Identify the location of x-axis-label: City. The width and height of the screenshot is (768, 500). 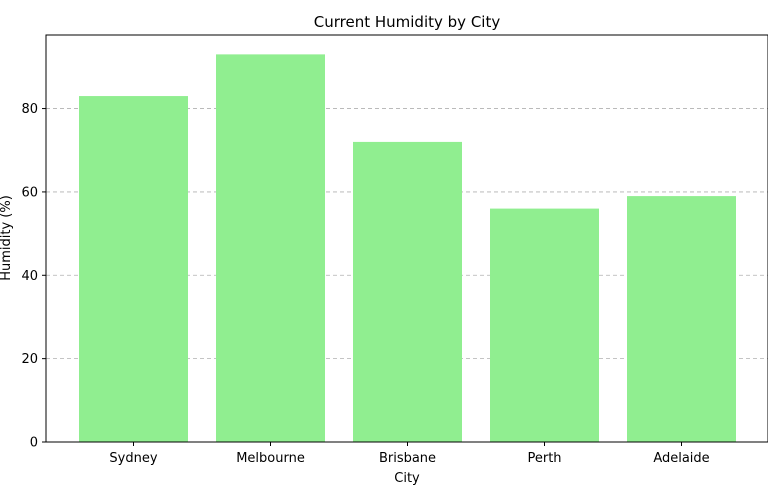
(407, 478).